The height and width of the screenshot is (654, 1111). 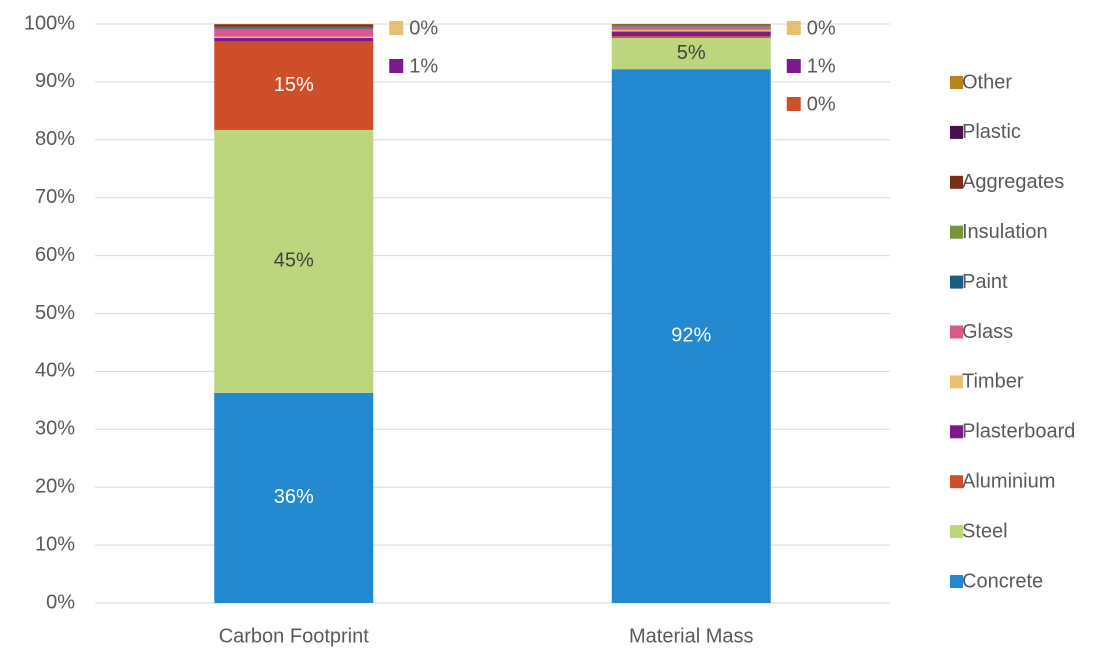 I want to click on legend-label: Glass, so click(x=987, y=332).